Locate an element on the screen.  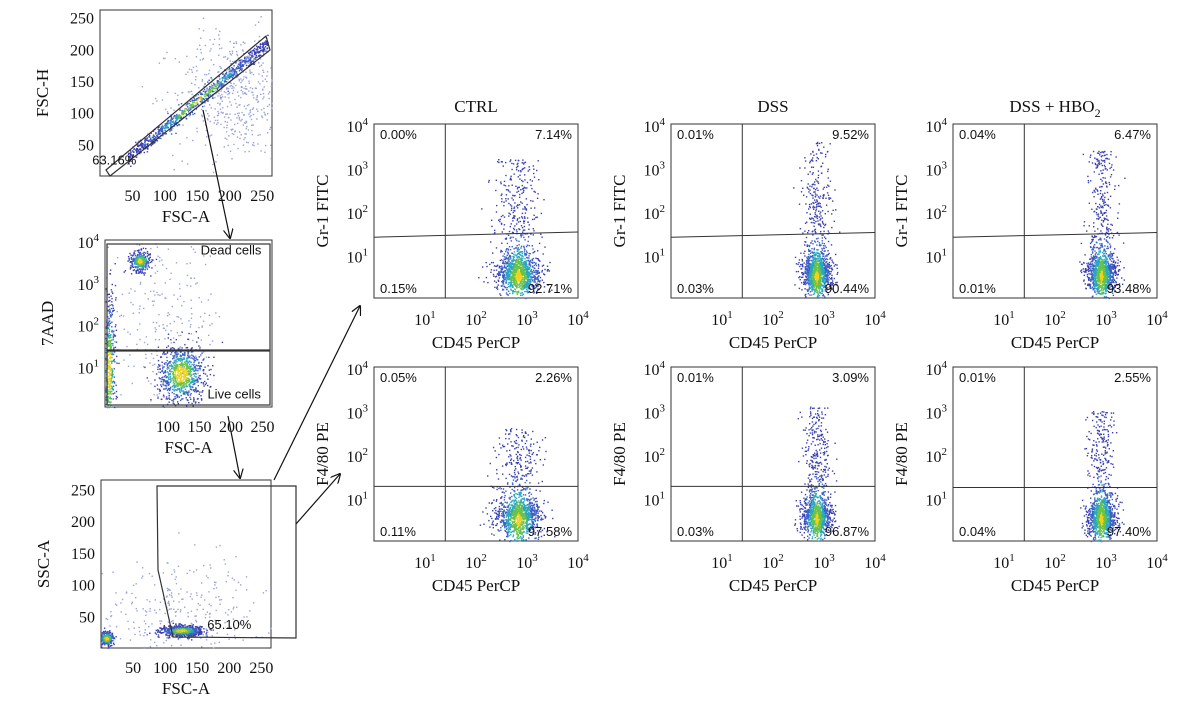
y-tick-label: 103 is located at coordinates (89, 284).